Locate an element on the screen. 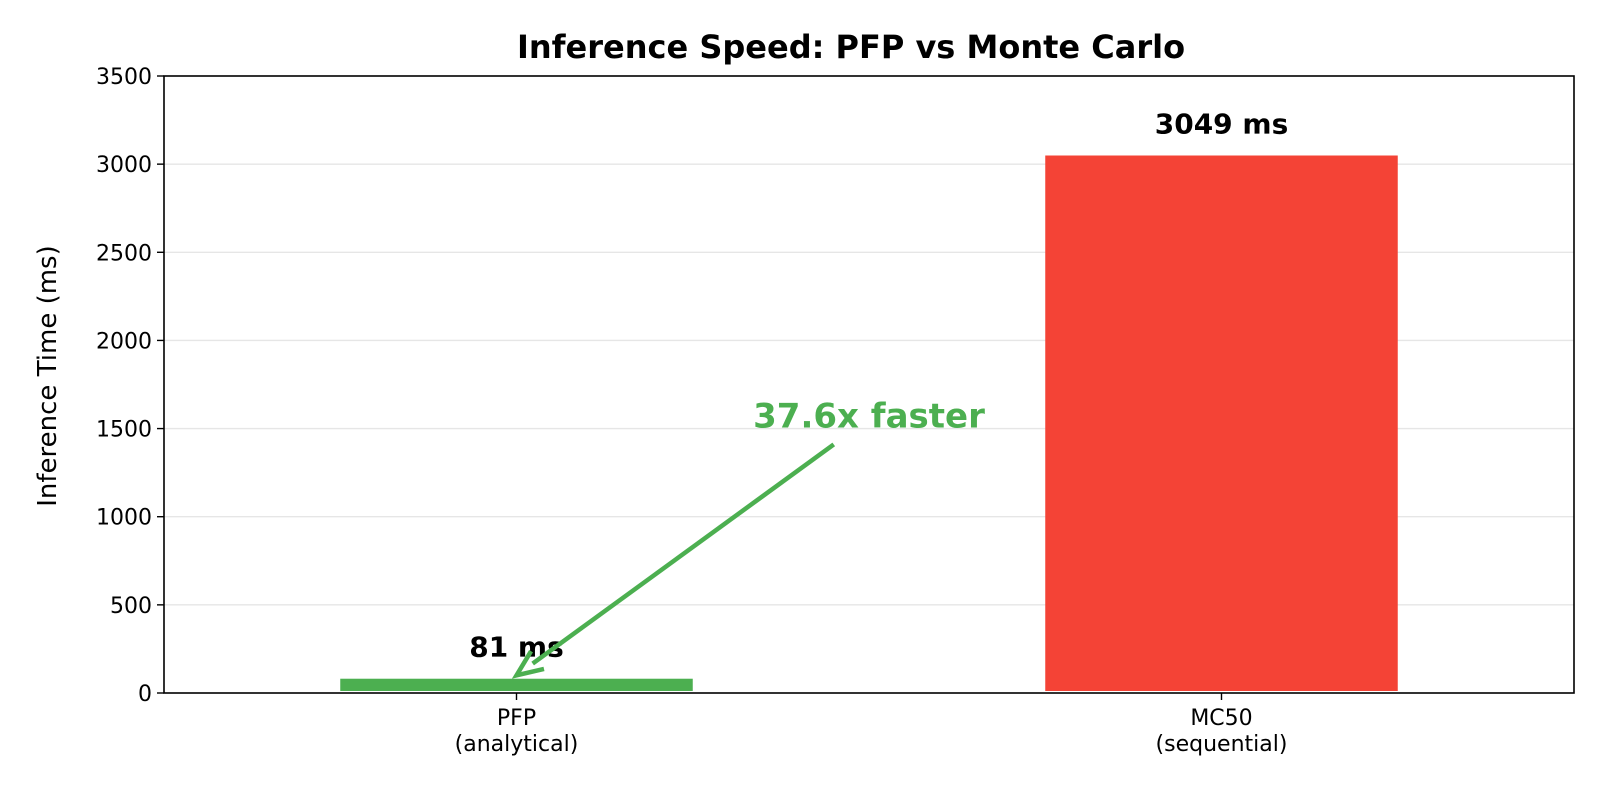 This screenshot has height=800, width=1600. y-axis-ticks: 0 500 1000 1500 2000 2500 3000 3500 is located at coordinates (130, 386).